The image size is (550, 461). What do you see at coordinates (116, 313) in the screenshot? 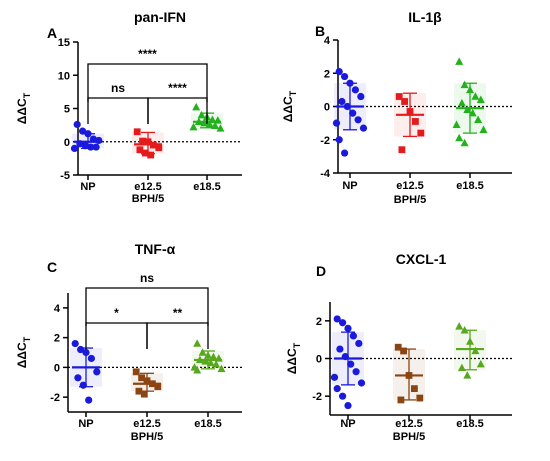
I see `significance-label: *` at bounding box center [116, 313].